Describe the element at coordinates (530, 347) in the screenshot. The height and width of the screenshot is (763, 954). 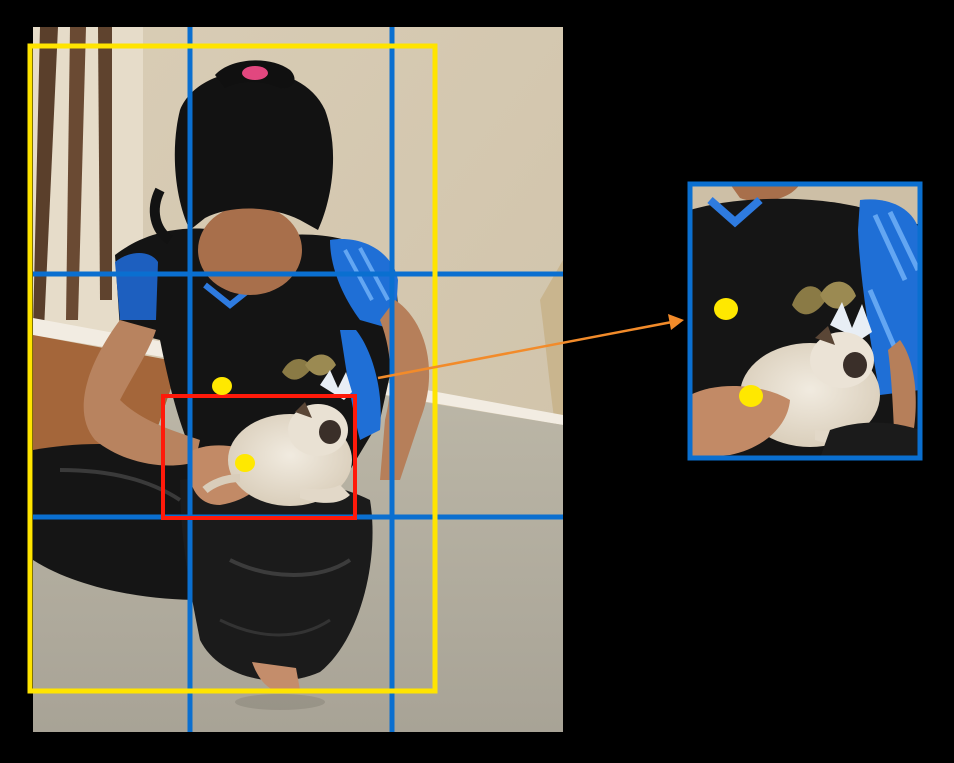
I see `zoom-arrow` at that location.